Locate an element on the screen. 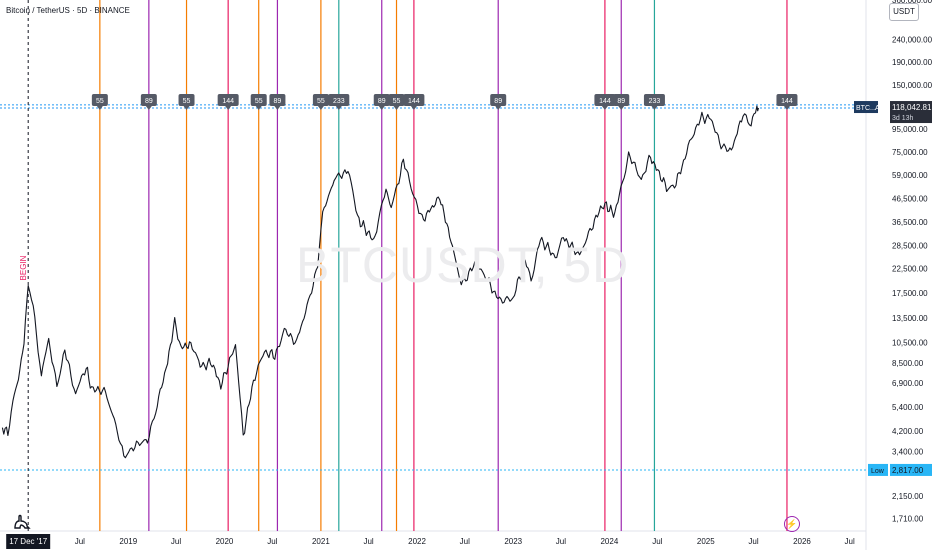  y-tick-label: 28,500.00 is located at coordinates (910, 246).